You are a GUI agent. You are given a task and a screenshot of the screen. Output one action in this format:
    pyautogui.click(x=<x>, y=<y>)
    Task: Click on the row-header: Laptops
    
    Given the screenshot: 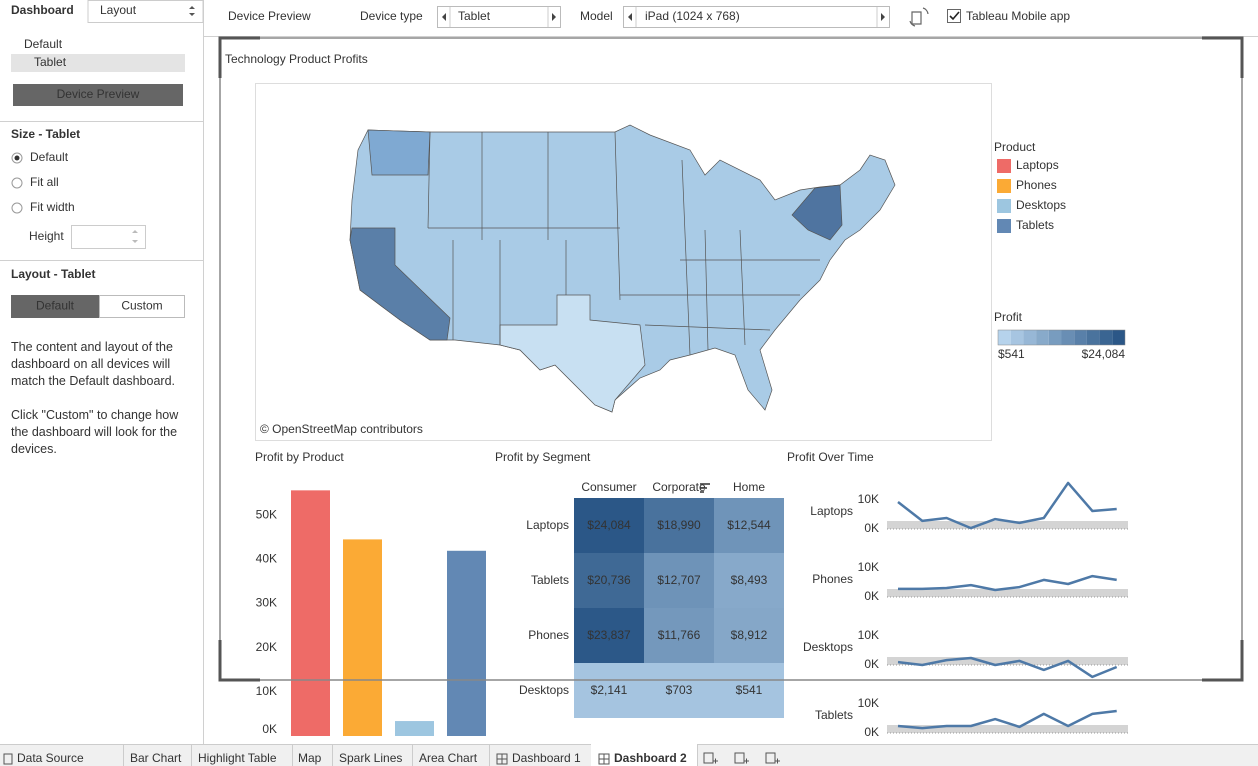 What is the action you would take?
    pyautogui.click(x=547, y=525)
    